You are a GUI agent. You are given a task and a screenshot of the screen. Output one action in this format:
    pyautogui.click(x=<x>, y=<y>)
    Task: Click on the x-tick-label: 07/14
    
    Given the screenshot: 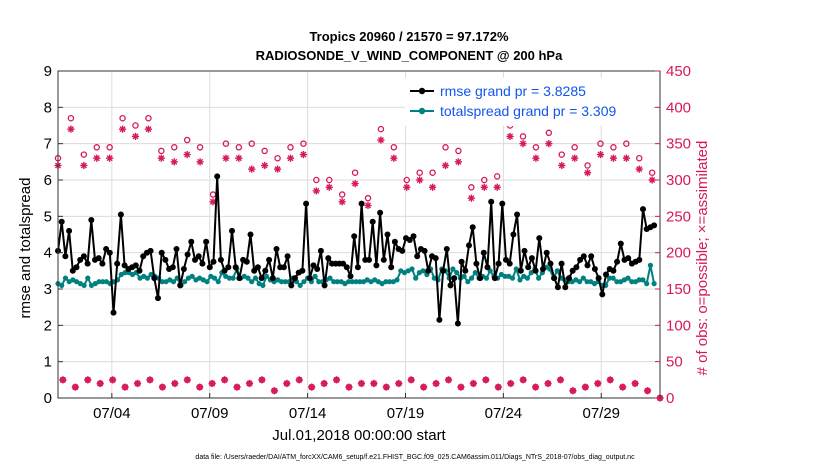 What is the action you would take?
    pyautogui.click(x=308, y=413)
    